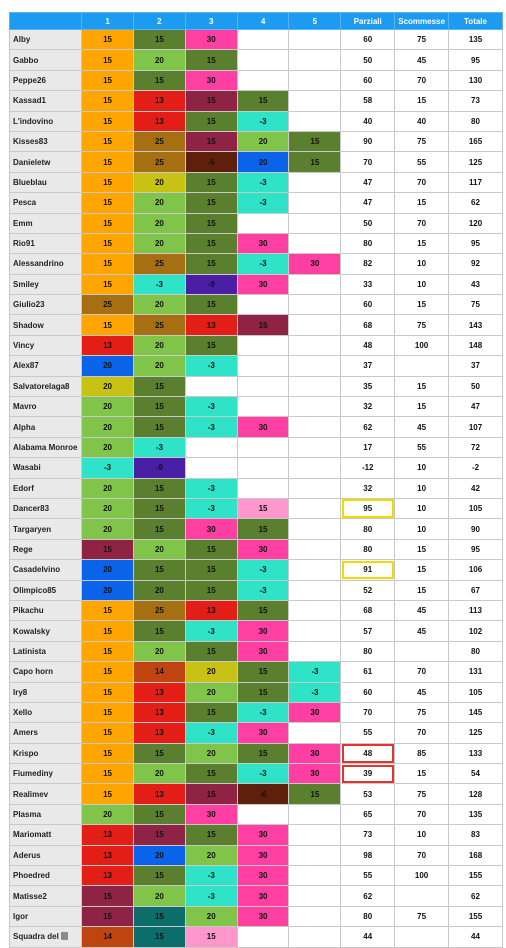 The height and width of the screenshot is (948, 506). What do you see at coordinates (475, 386) in the screenshot?
I see `totale-value: 50` at bounding box center [475, 386].